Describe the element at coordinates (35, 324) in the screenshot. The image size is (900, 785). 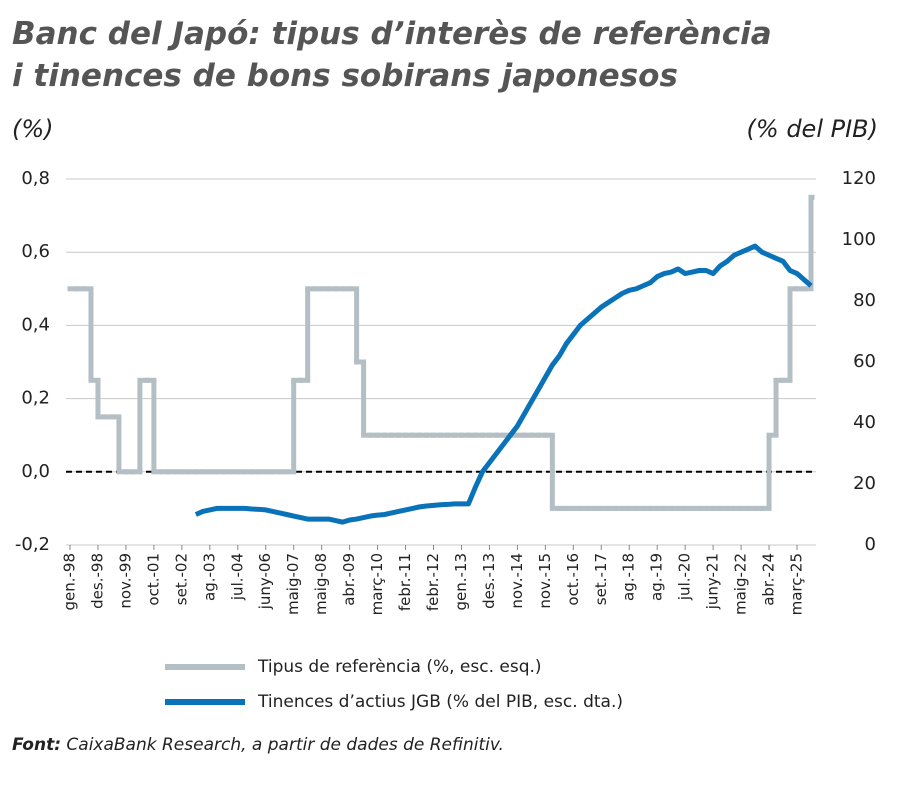
I see `y-tick-label: 0,4` at that location.